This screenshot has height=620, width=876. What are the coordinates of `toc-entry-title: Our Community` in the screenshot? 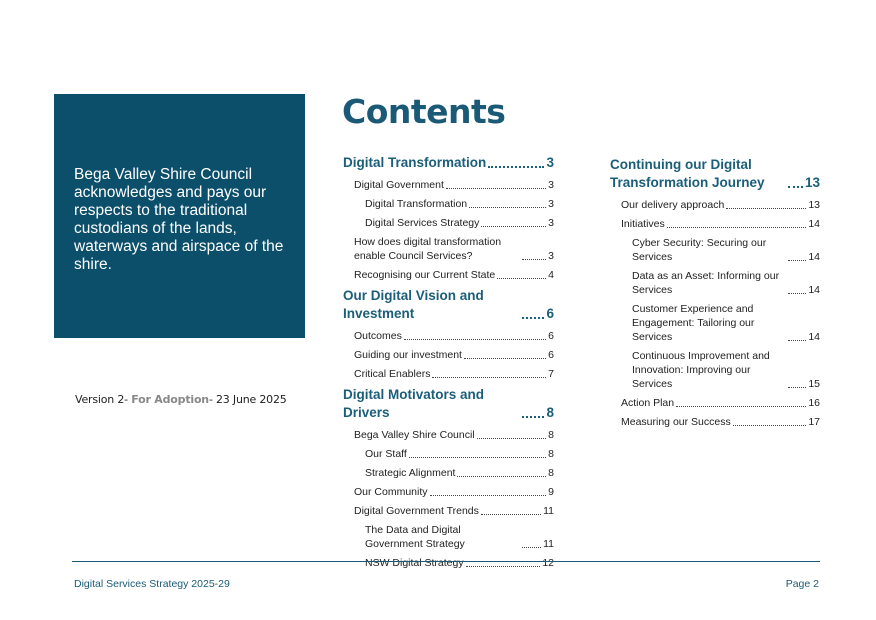 It's located at (391, 492).